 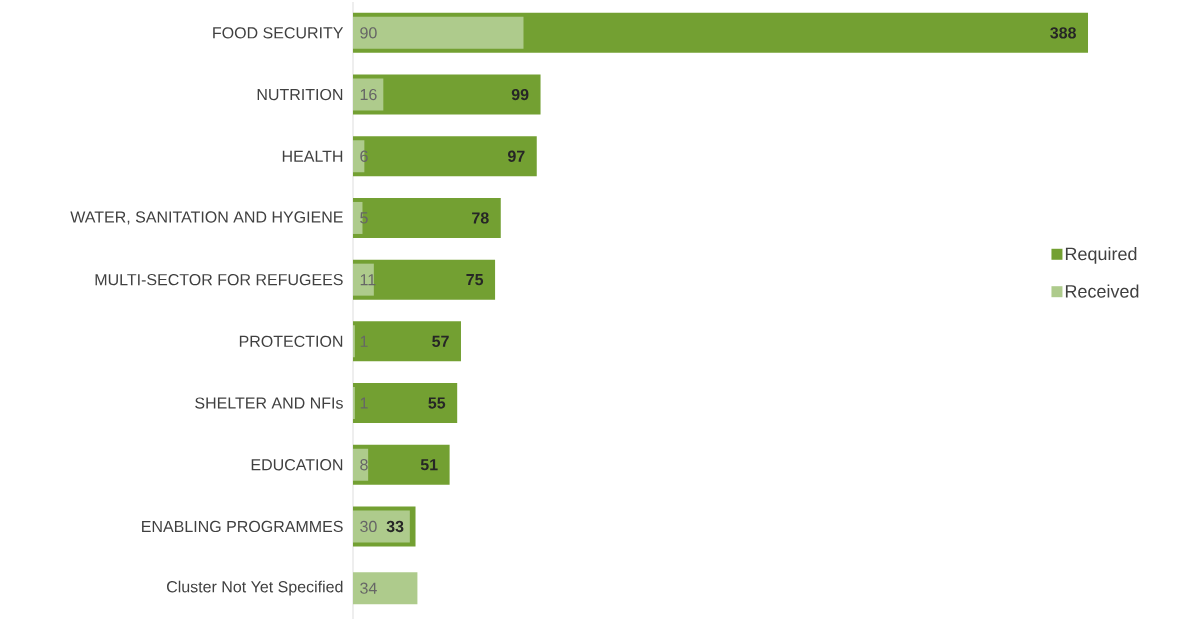 I want to click on data-label: 97, so click(x=516, y=156).